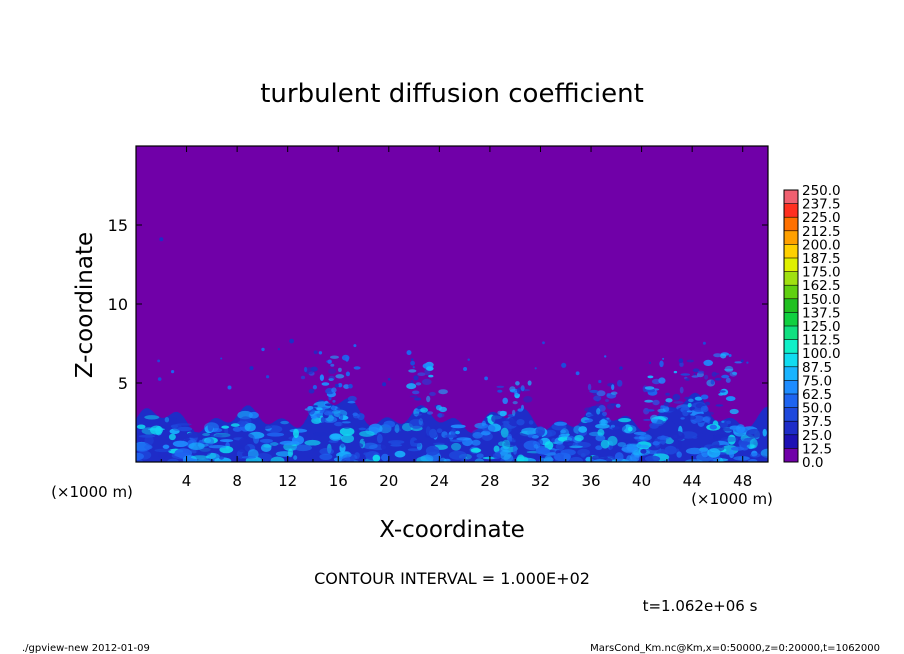 The height and width of the screenshot is (654, 904). What do you see at coordinates (287, 481) in the screenshot?
I see `x-tick-label: 12` at bounding box center [287, 481].